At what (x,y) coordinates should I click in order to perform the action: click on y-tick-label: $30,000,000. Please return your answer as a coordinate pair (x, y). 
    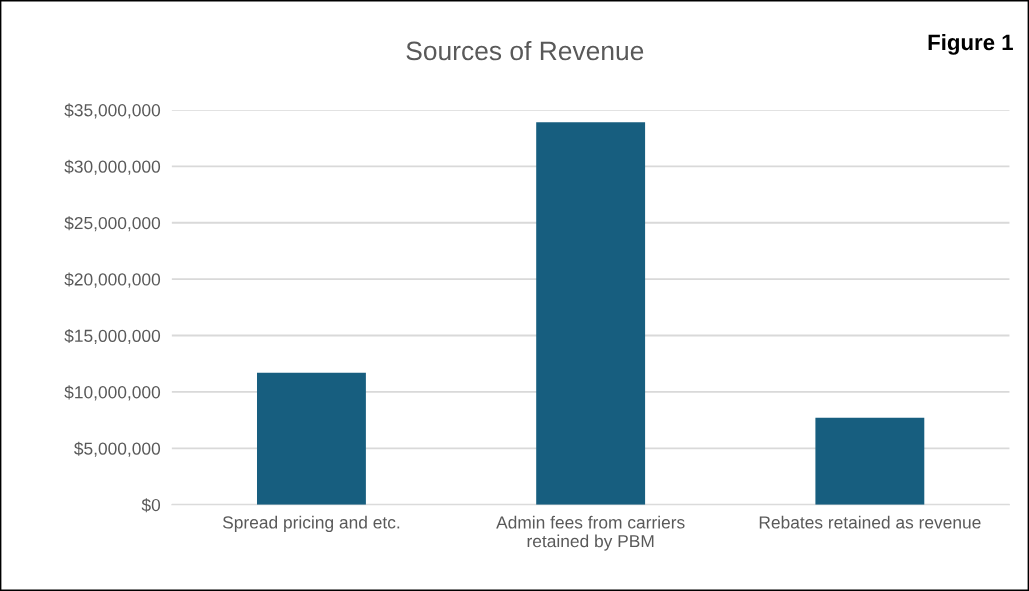
    Looking at the image, I should click on (112, 167).